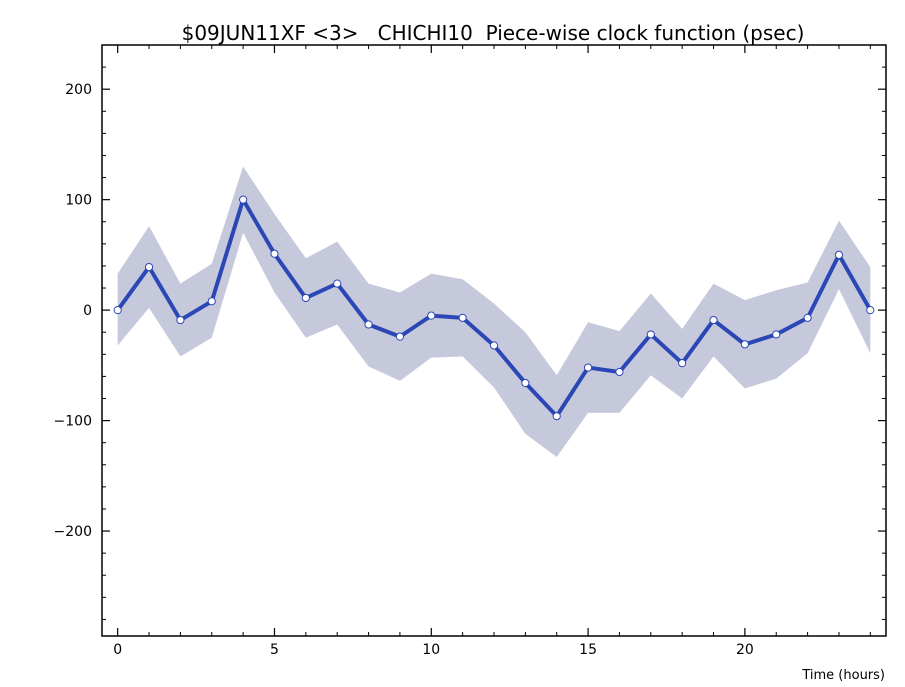 The image size is (905, 687). What do you see at coordinates (843, 675) in the screenshot?
I see `x-axis-label: Time (hours)` at bounding box center [843, 675].